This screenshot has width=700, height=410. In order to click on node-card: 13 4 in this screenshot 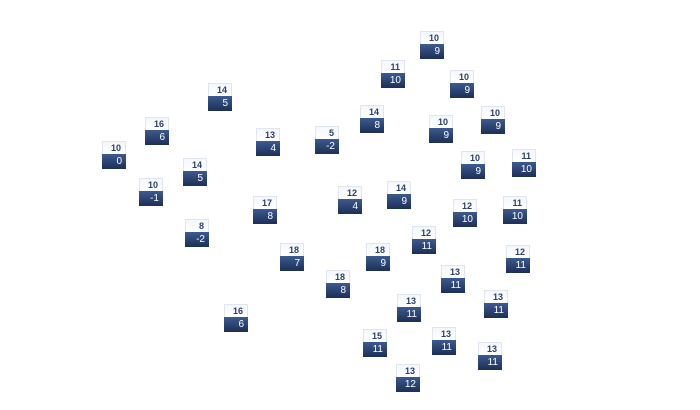, I will do `click(268, 142)`.